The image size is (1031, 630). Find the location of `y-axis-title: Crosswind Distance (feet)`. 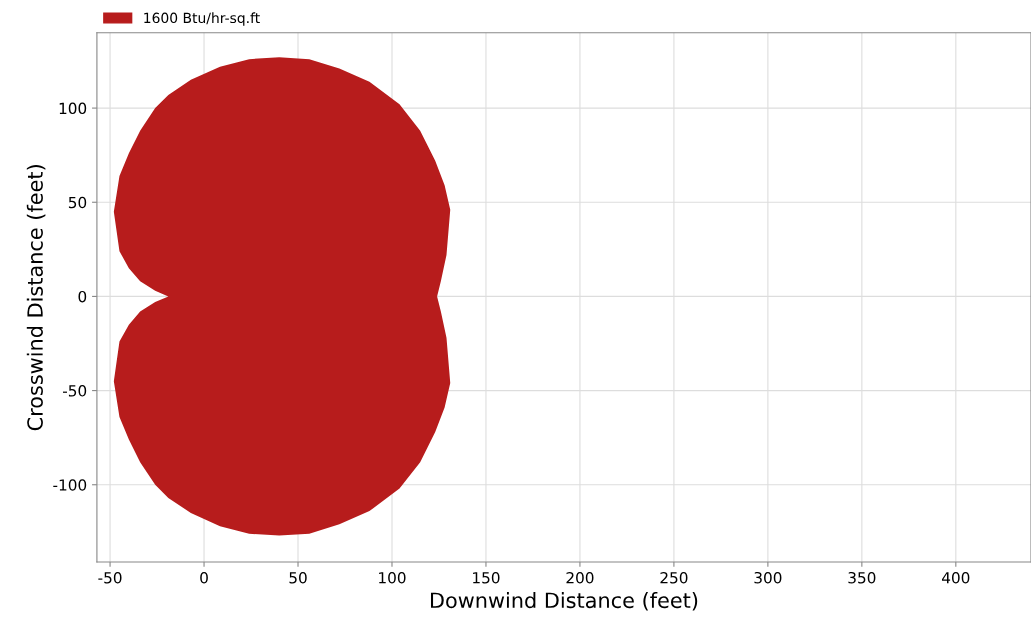

y-axis-title: Crosswind Distance (feet) is located at coordinates (36, 298).